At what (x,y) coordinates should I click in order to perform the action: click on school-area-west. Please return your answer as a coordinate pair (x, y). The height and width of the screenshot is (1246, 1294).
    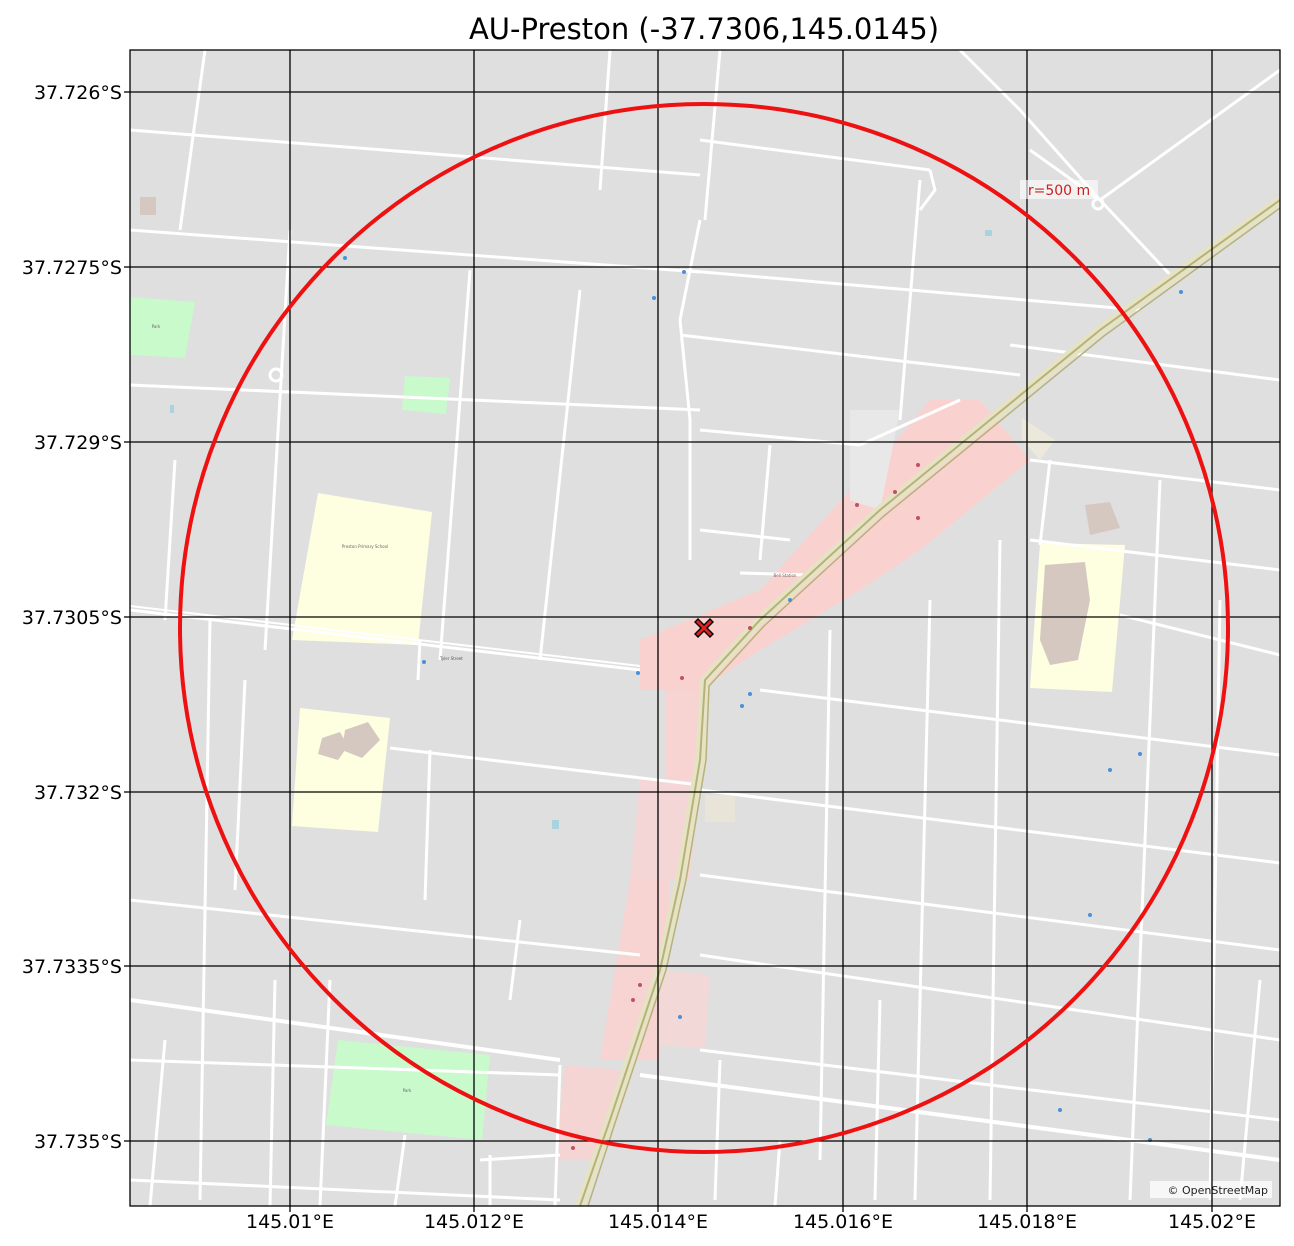
    Looking at the image, I should click on (341, 770).